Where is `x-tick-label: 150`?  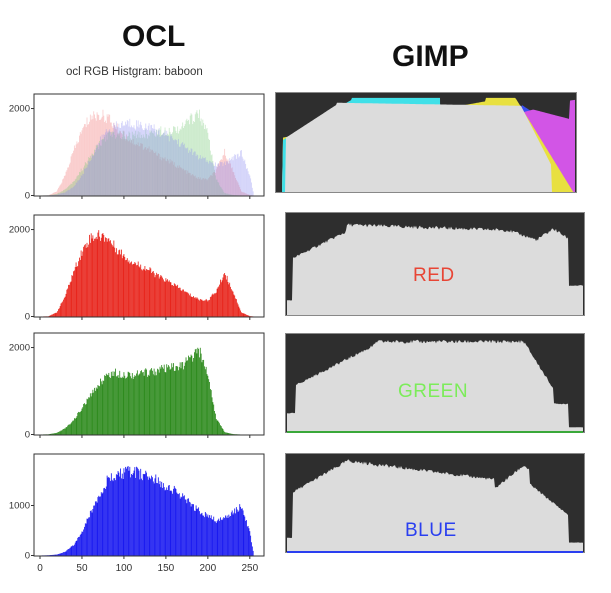
x-tick-label: 150 is located at coordinates (166, 568).